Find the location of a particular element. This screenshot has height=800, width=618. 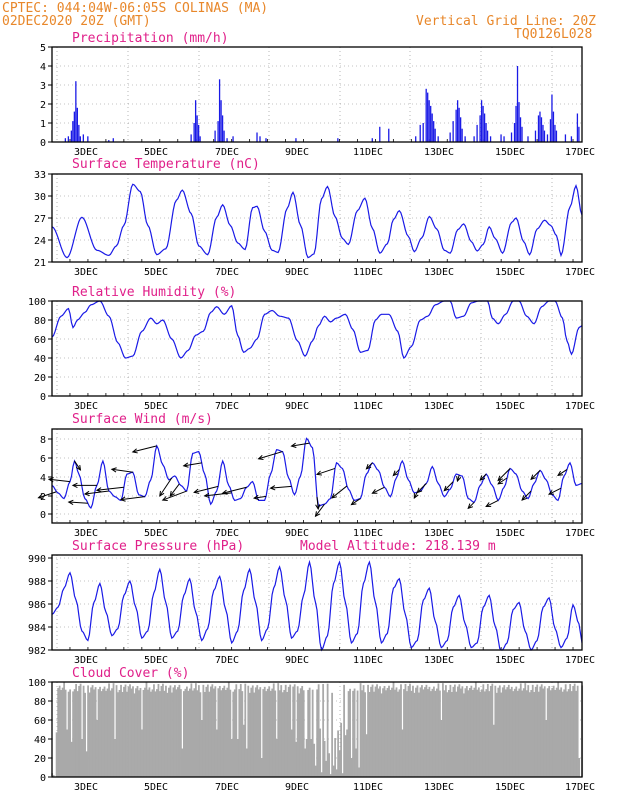

temp-ytick-label: 27 is located at coordinates (40, 219).